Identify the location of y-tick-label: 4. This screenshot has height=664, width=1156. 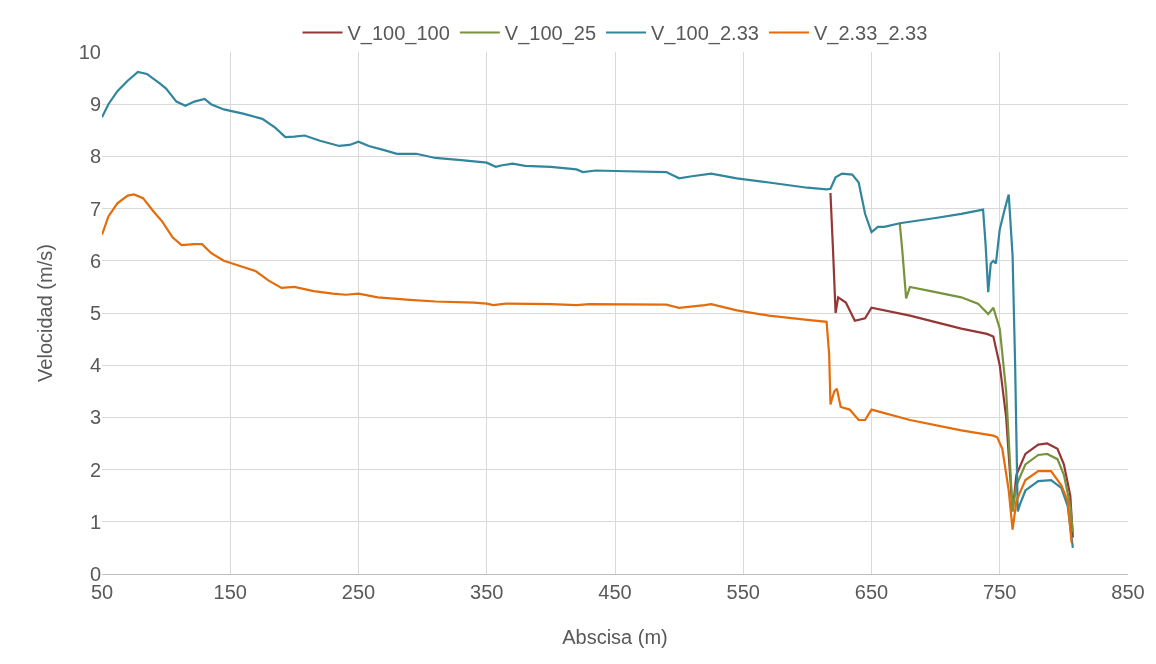
(95, 365).